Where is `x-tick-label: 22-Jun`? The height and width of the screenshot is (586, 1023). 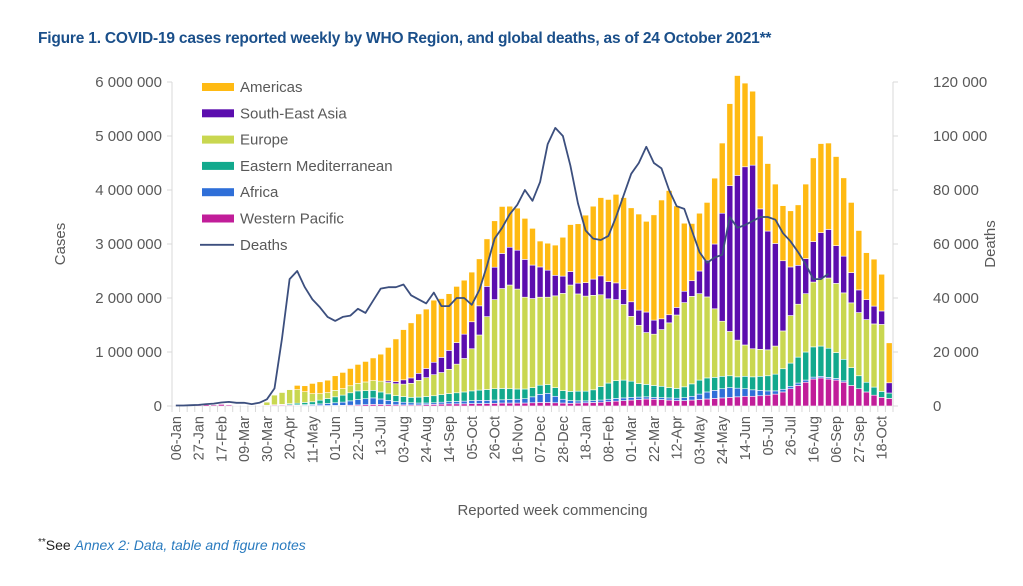
x-tick-label: 22-Jun is located at coordinates (359, 438).